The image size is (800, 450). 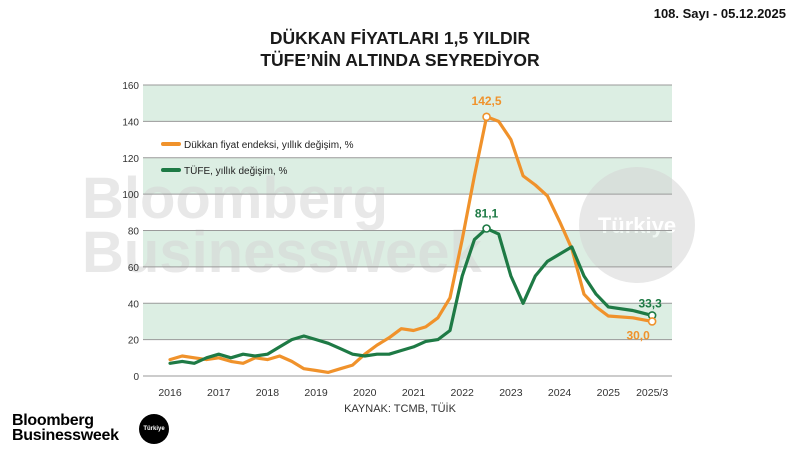 What do you see at coordinates (65, 435) in the screenshot?
I see `brand-line-2: Businessweek` at bounding box center [65, 435].